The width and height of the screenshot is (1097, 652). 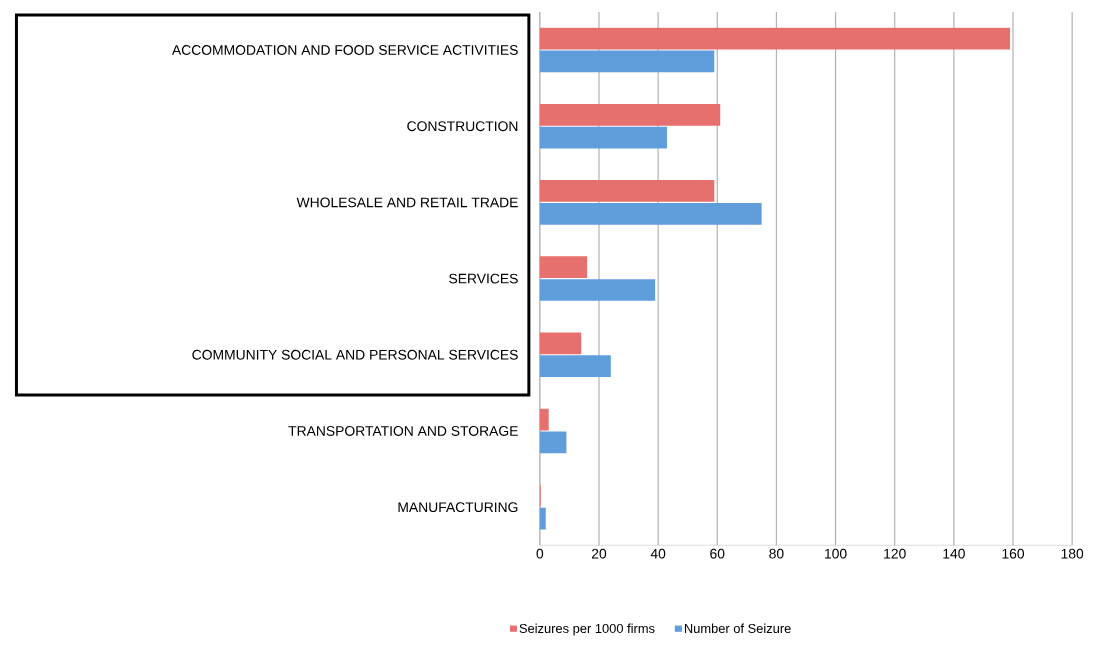 I want to click on x-tick-label: 60, so click(x=717, y=553).